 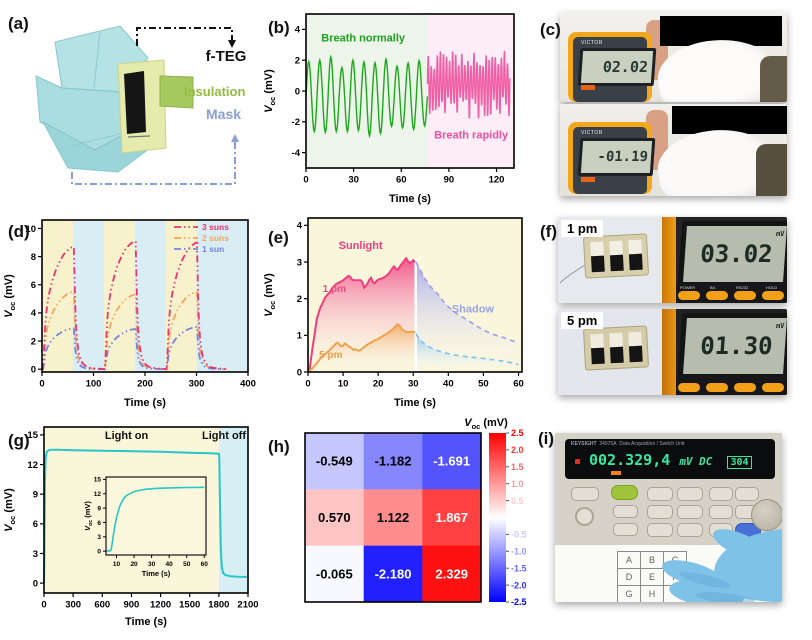 What do you see at coordinates (334, 573) in the screenshot?
I see `svg-text: -0.065` at bounding box center [334, 573].